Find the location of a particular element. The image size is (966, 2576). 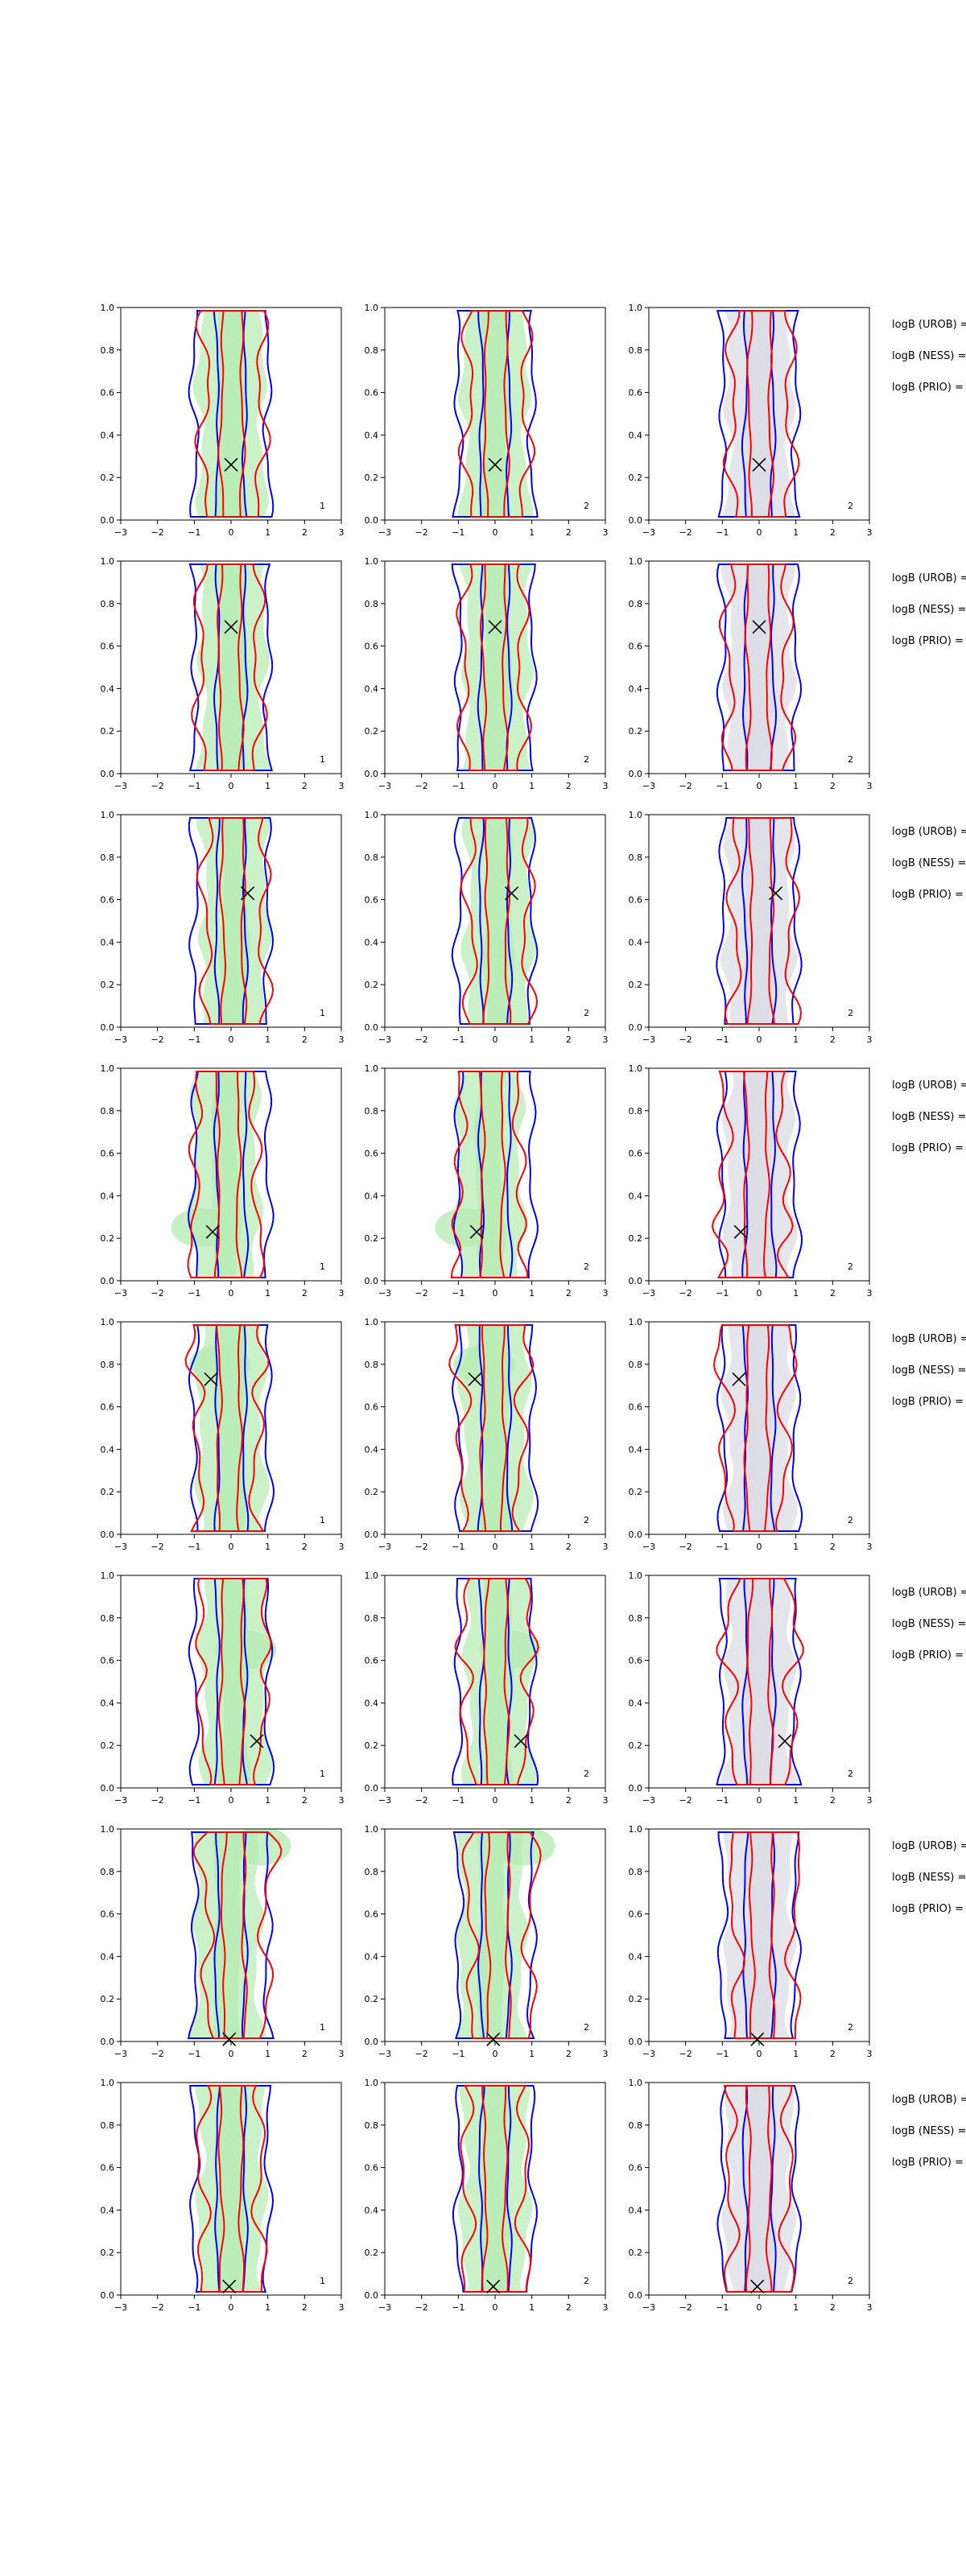

logb-label: logB (PRIO) = is located at coordinates (928, 895).